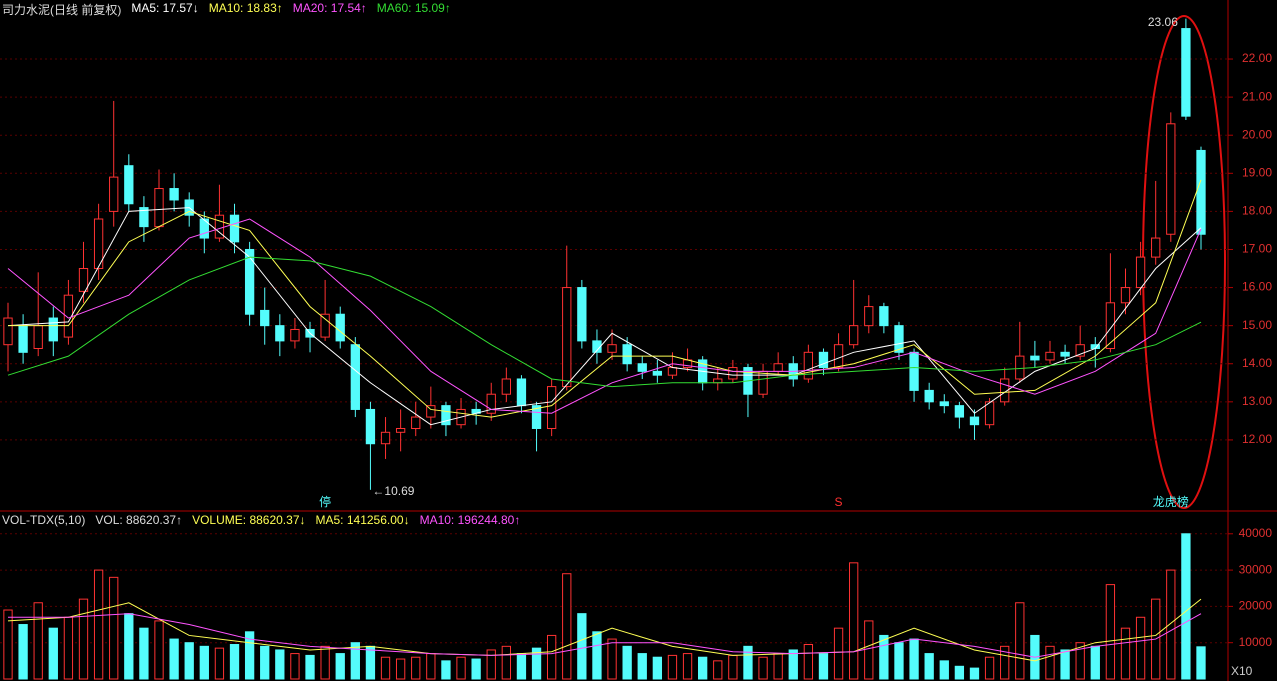 The width and height of the screenshot is (1277, 681). Describe the element at coordinates (1257, 439) in the screenshot. I see `y-tick-label: 12.00` at that location.